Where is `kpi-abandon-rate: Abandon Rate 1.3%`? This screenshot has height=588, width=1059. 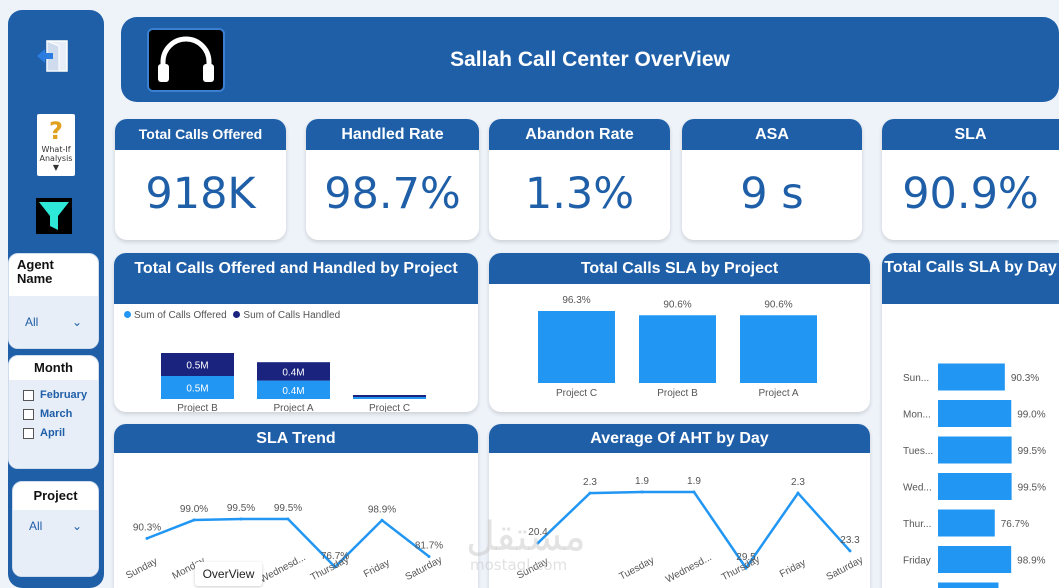 kpi-abandon-rate: Abandon Rate 1.3% is located at coordinates (579, 179).